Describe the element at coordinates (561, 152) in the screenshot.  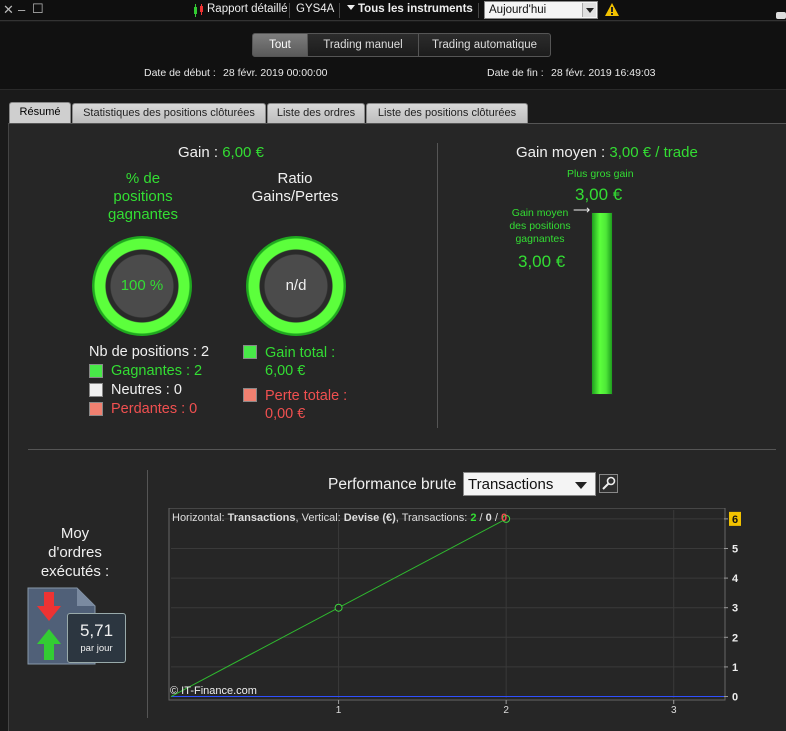
I see `avg-gain-label: Gain moyen :` at that location.